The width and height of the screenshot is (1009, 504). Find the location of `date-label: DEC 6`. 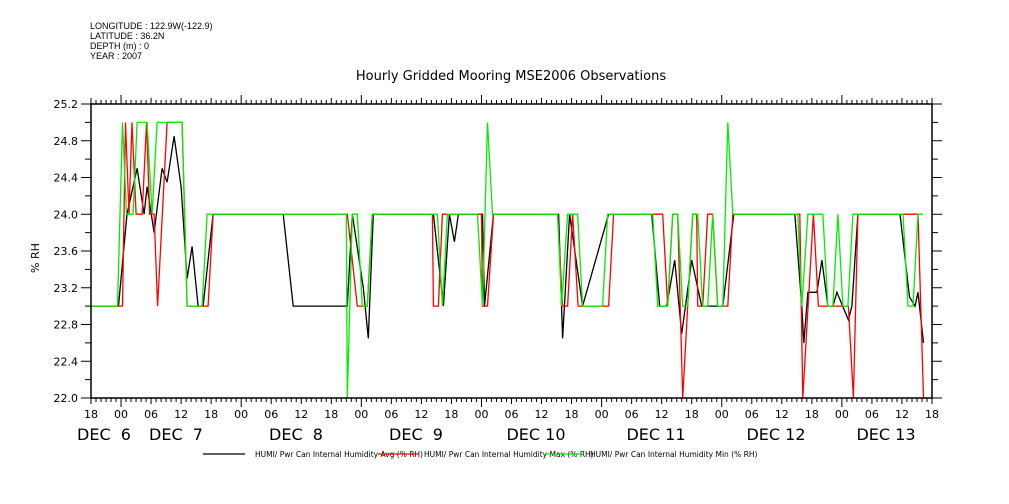

date-label: DEC 6 is located at coordinates (104, 434).